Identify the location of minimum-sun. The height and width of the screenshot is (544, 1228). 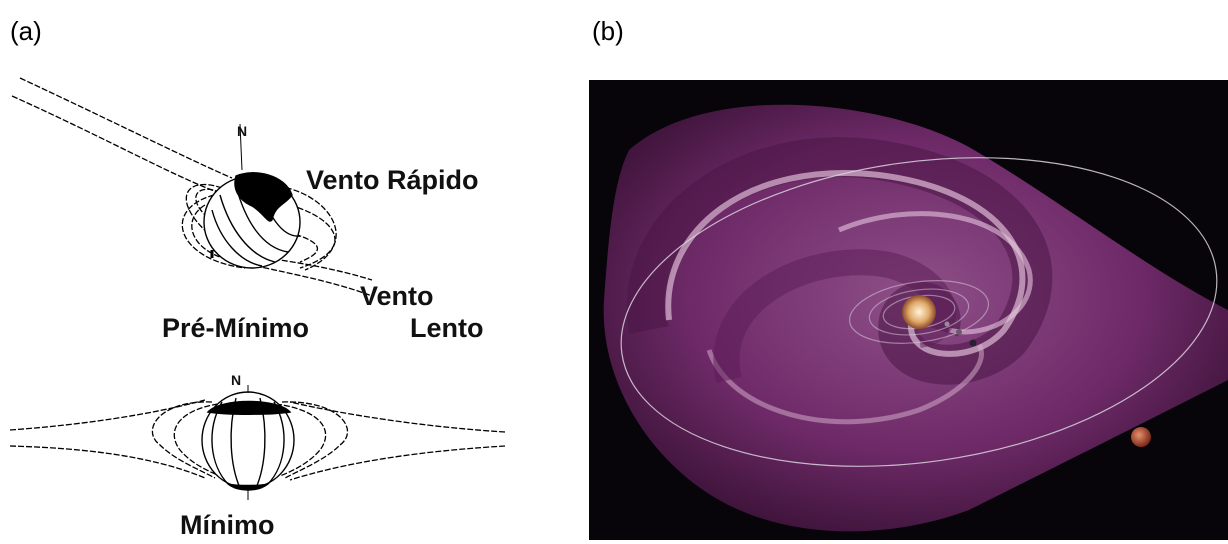
(248, 442).